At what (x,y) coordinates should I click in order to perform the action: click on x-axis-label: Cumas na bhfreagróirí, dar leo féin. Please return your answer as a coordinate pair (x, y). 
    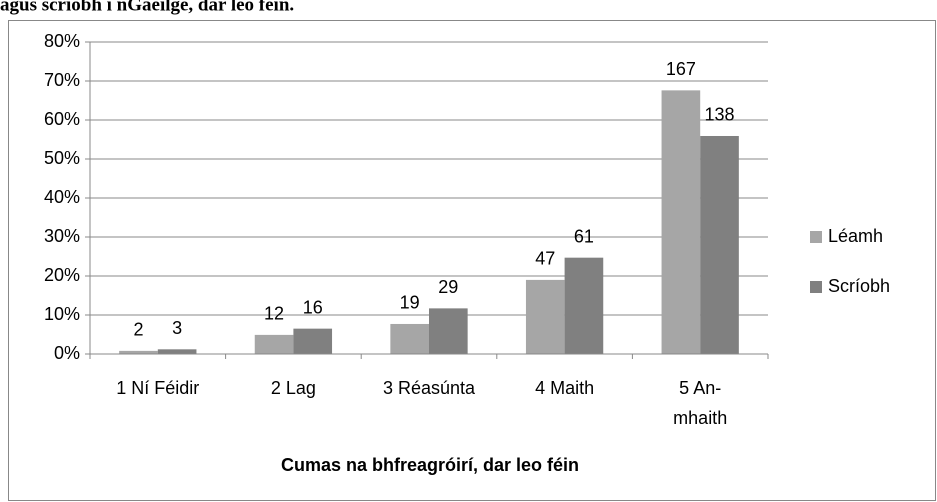
    Looking at the image, I should click on (430, 465).